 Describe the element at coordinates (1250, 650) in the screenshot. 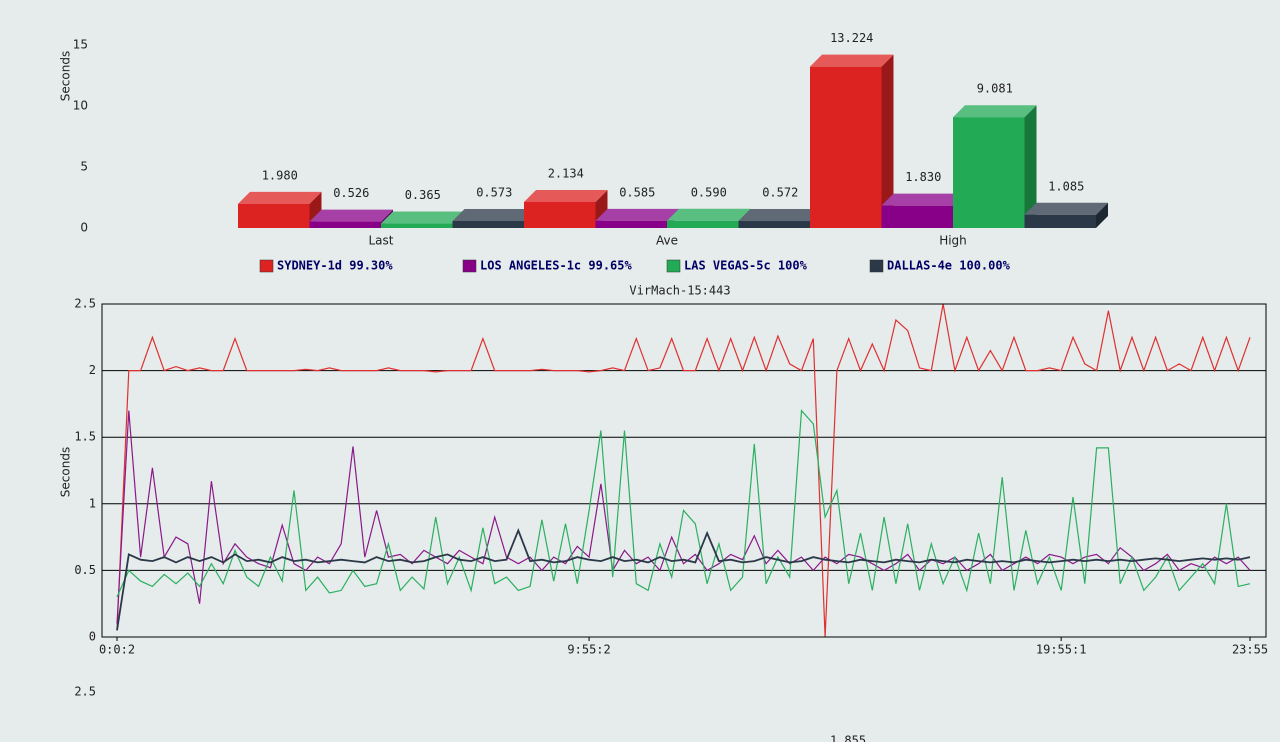

I see `x-tick-label: 23:55` at that location.